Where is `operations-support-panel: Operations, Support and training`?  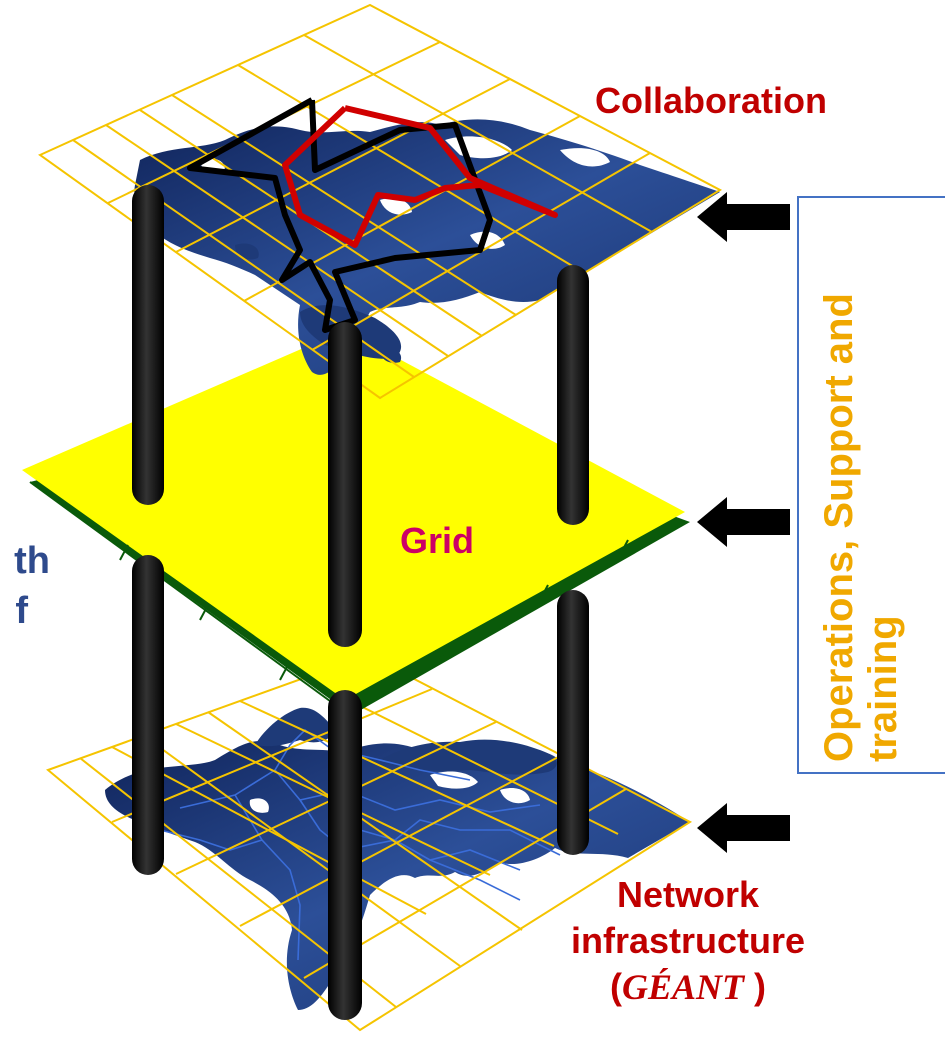 operations-support-panel: Operations, Support and training is located at coordinates (871, 485).